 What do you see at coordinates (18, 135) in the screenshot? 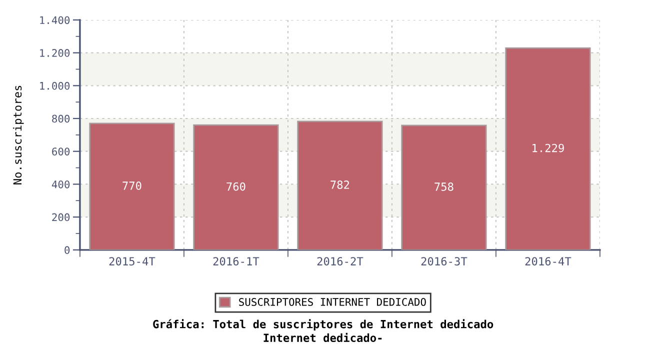
I see `y-axis-title: No.suscriptores` at bounding box center [18, 135].